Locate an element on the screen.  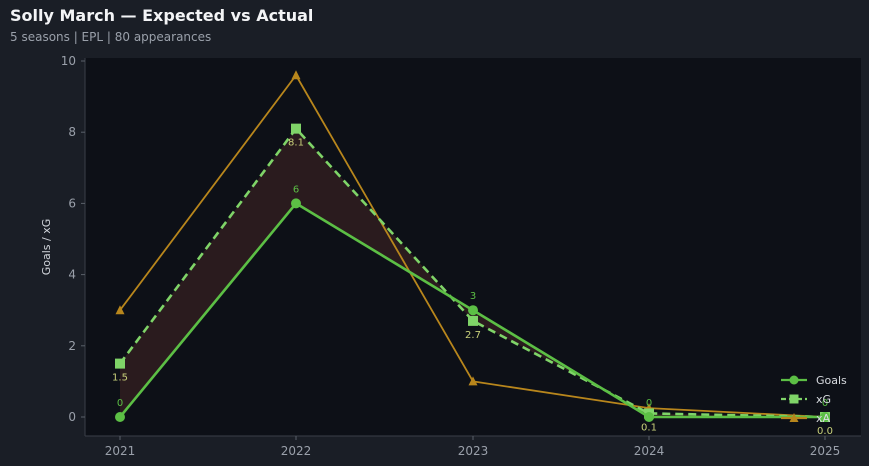
legend-marker-square is located at coordinates (794, 399).